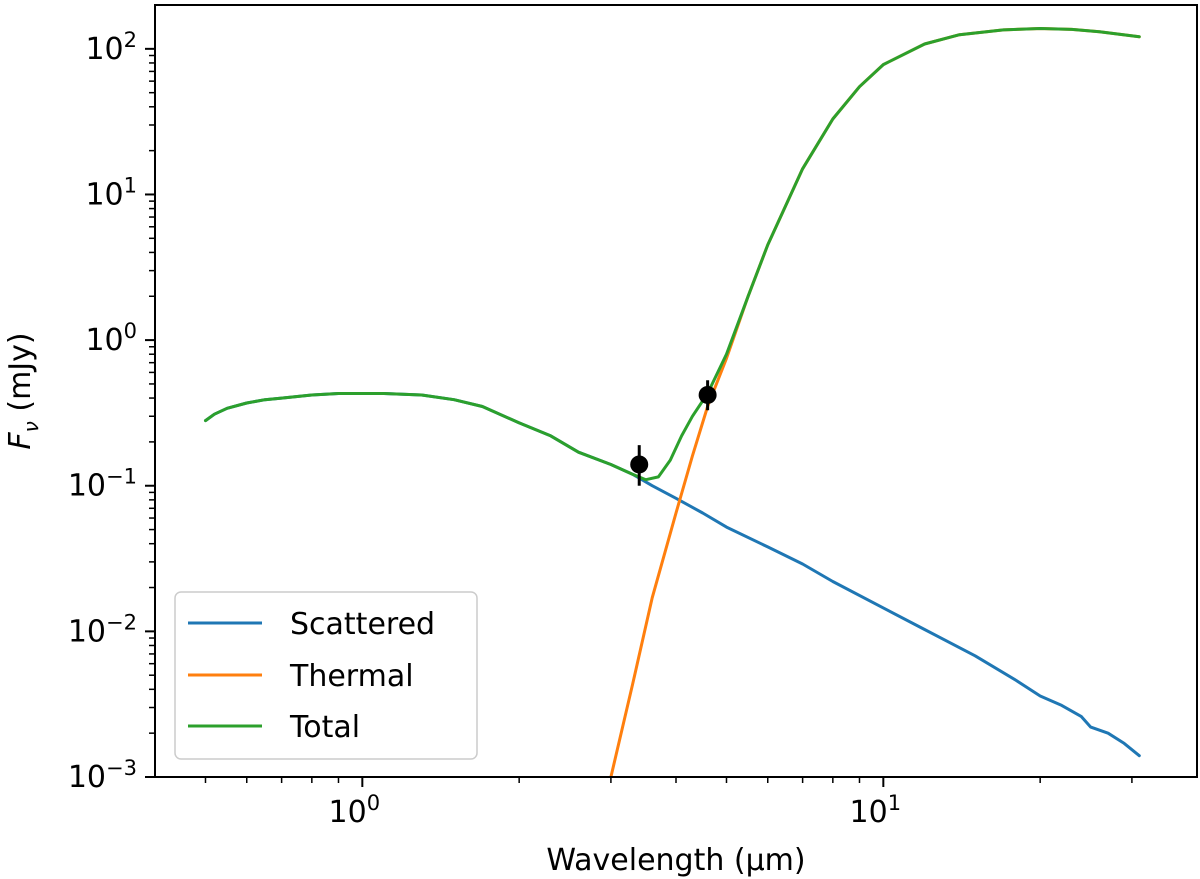 The height and width of the screenshot is (879, 1200). I want to click on x-tick-label: 100, so click(355, 810).